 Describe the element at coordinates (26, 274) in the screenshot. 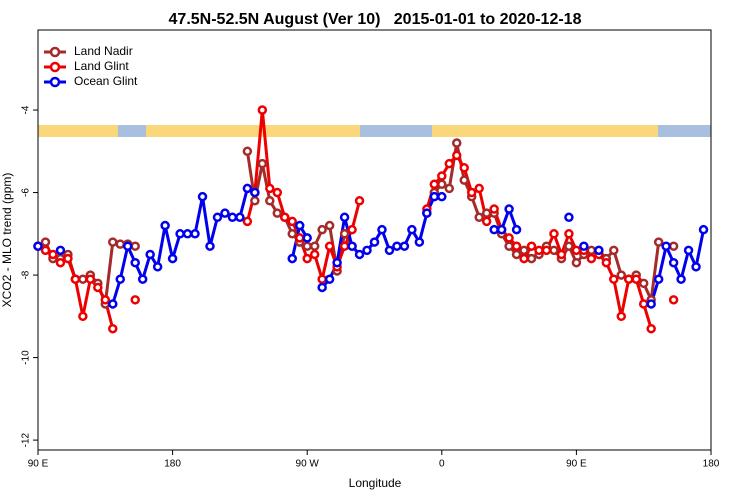

I see `y-tick-label: -8` at that location.